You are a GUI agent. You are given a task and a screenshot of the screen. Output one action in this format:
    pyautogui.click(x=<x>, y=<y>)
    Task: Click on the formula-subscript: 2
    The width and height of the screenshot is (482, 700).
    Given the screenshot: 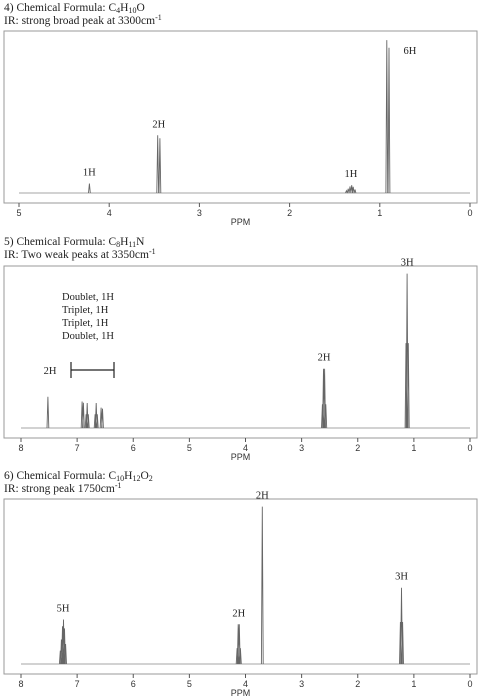 What is the action you would take?
    pyautogui.click(x=150, y=478)
    